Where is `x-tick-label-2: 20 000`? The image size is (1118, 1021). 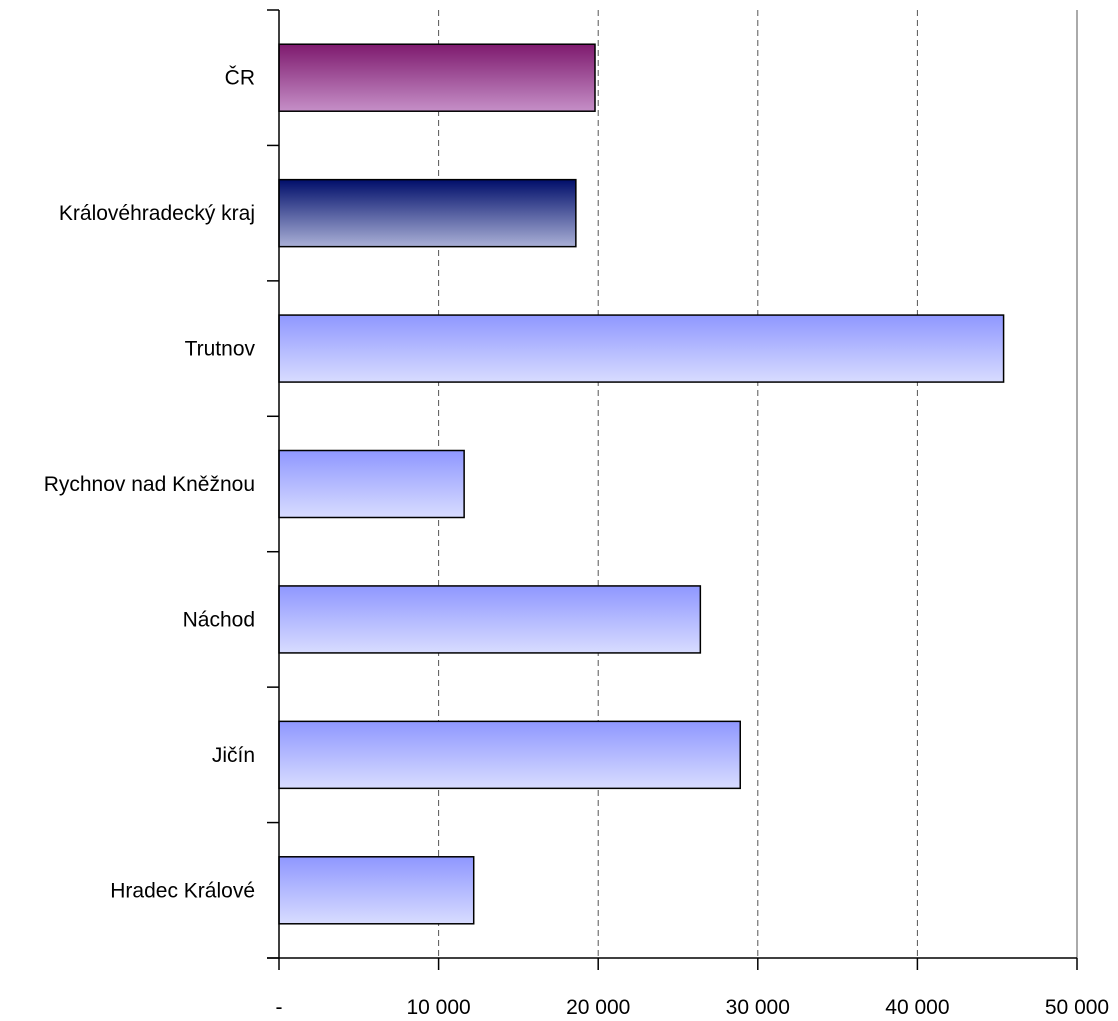 x-tick-label-2: 20 000 is located at coordinates (598, 1007).